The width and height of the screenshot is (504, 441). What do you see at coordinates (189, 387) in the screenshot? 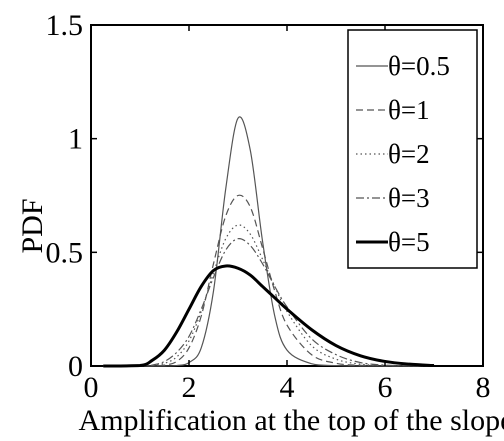
I see `x-tick-label: 2` at bounding box center [189, 387].